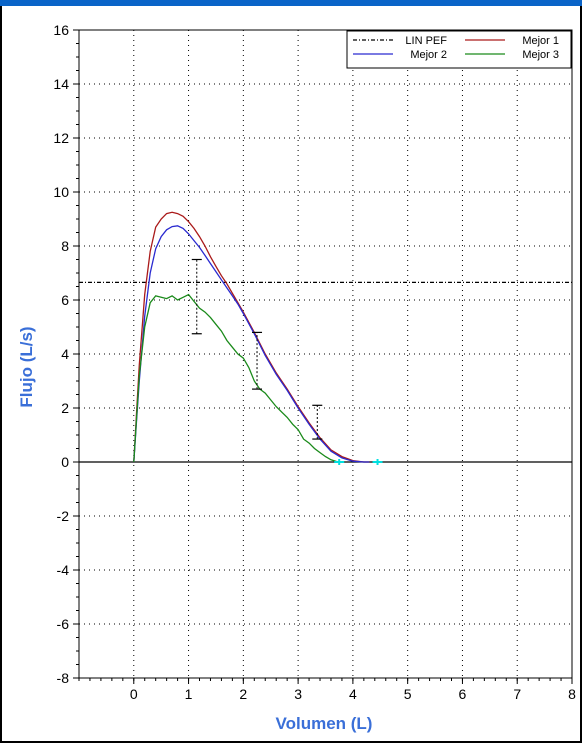 The height and width of the screenshot is (743, 582). What do you see at coordinates (291, 3) in the screenshot?
I see `window-title-bar` at bounding box center [291, 3].